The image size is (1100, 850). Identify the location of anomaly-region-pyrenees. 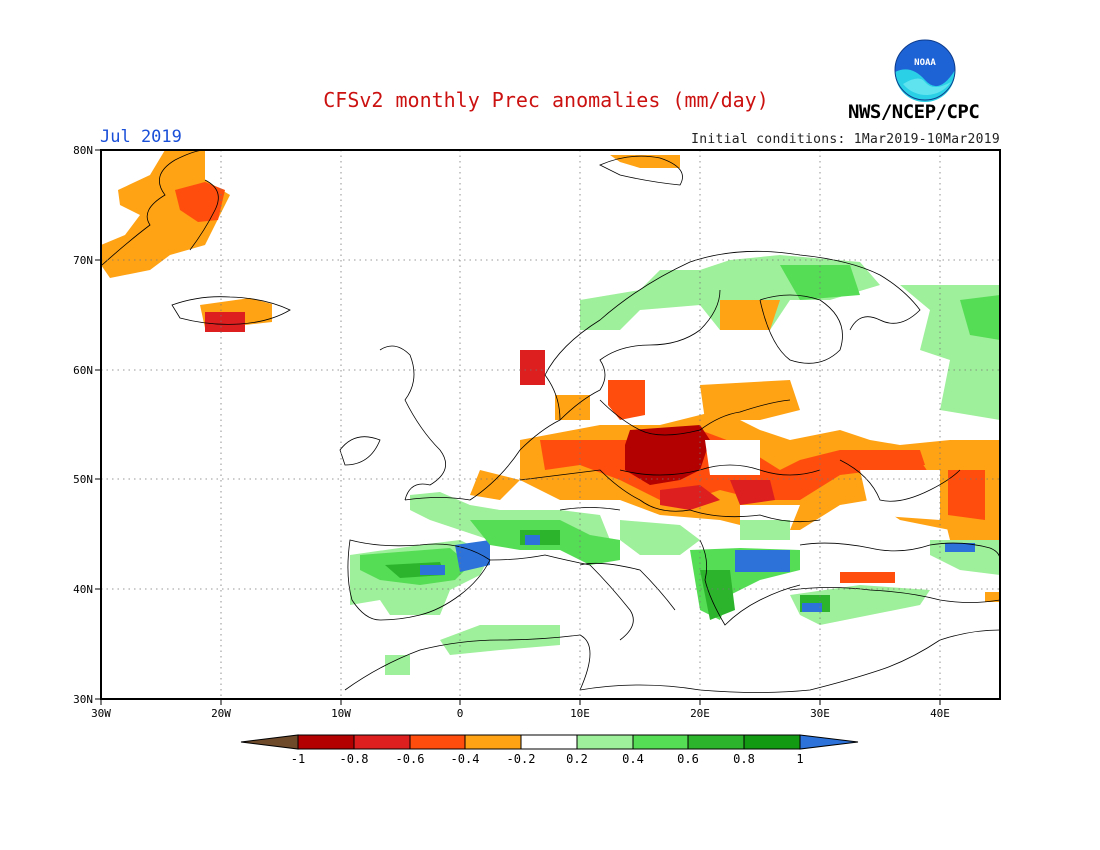
(472, 556).